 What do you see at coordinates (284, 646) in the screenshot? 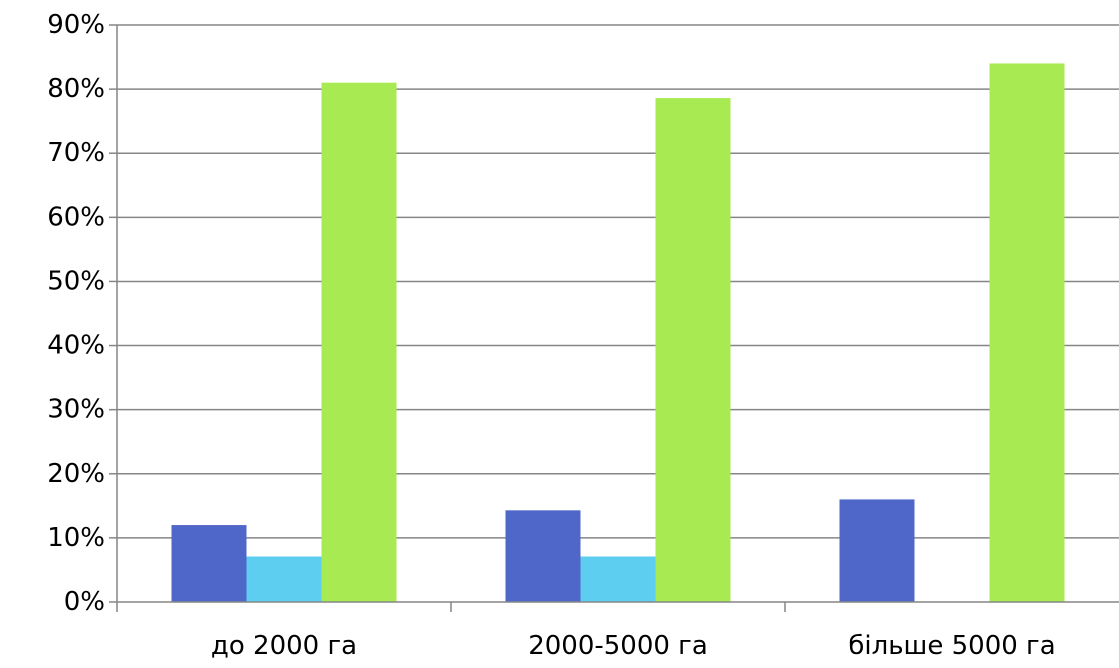
I see `x-tick-label: до 2000 га` at bounding box center [284, 646].